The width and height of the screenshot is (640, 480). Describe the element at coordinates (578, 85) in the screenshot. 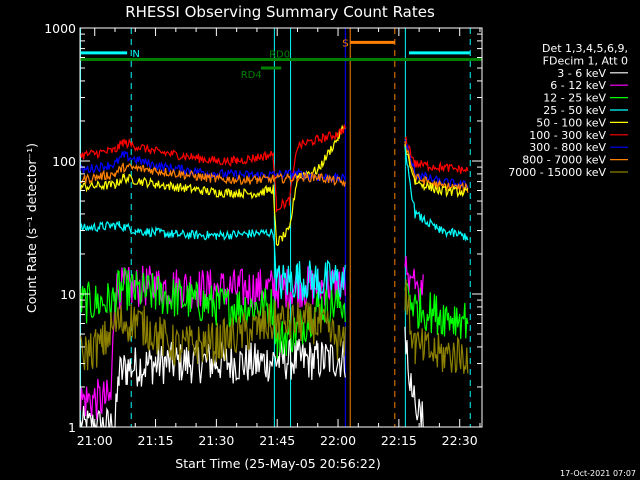

I see `legend-label-6-12-kev: 6 - 12 keV` at that location.